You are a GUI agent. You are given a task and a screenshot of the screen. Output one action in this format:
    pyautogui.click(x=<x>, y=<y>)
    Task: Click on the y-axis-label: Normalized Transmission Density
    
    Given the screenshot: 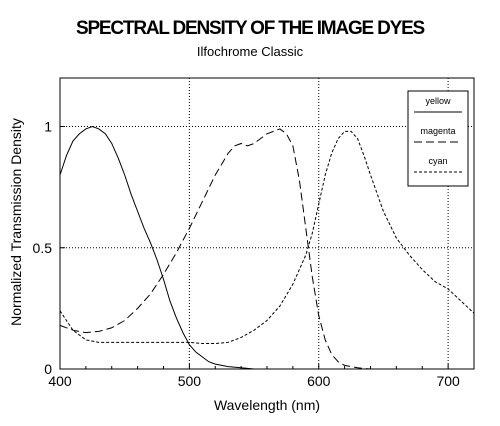 What is the action you would take?
    pyautogui.click(x=16, y=222)
    